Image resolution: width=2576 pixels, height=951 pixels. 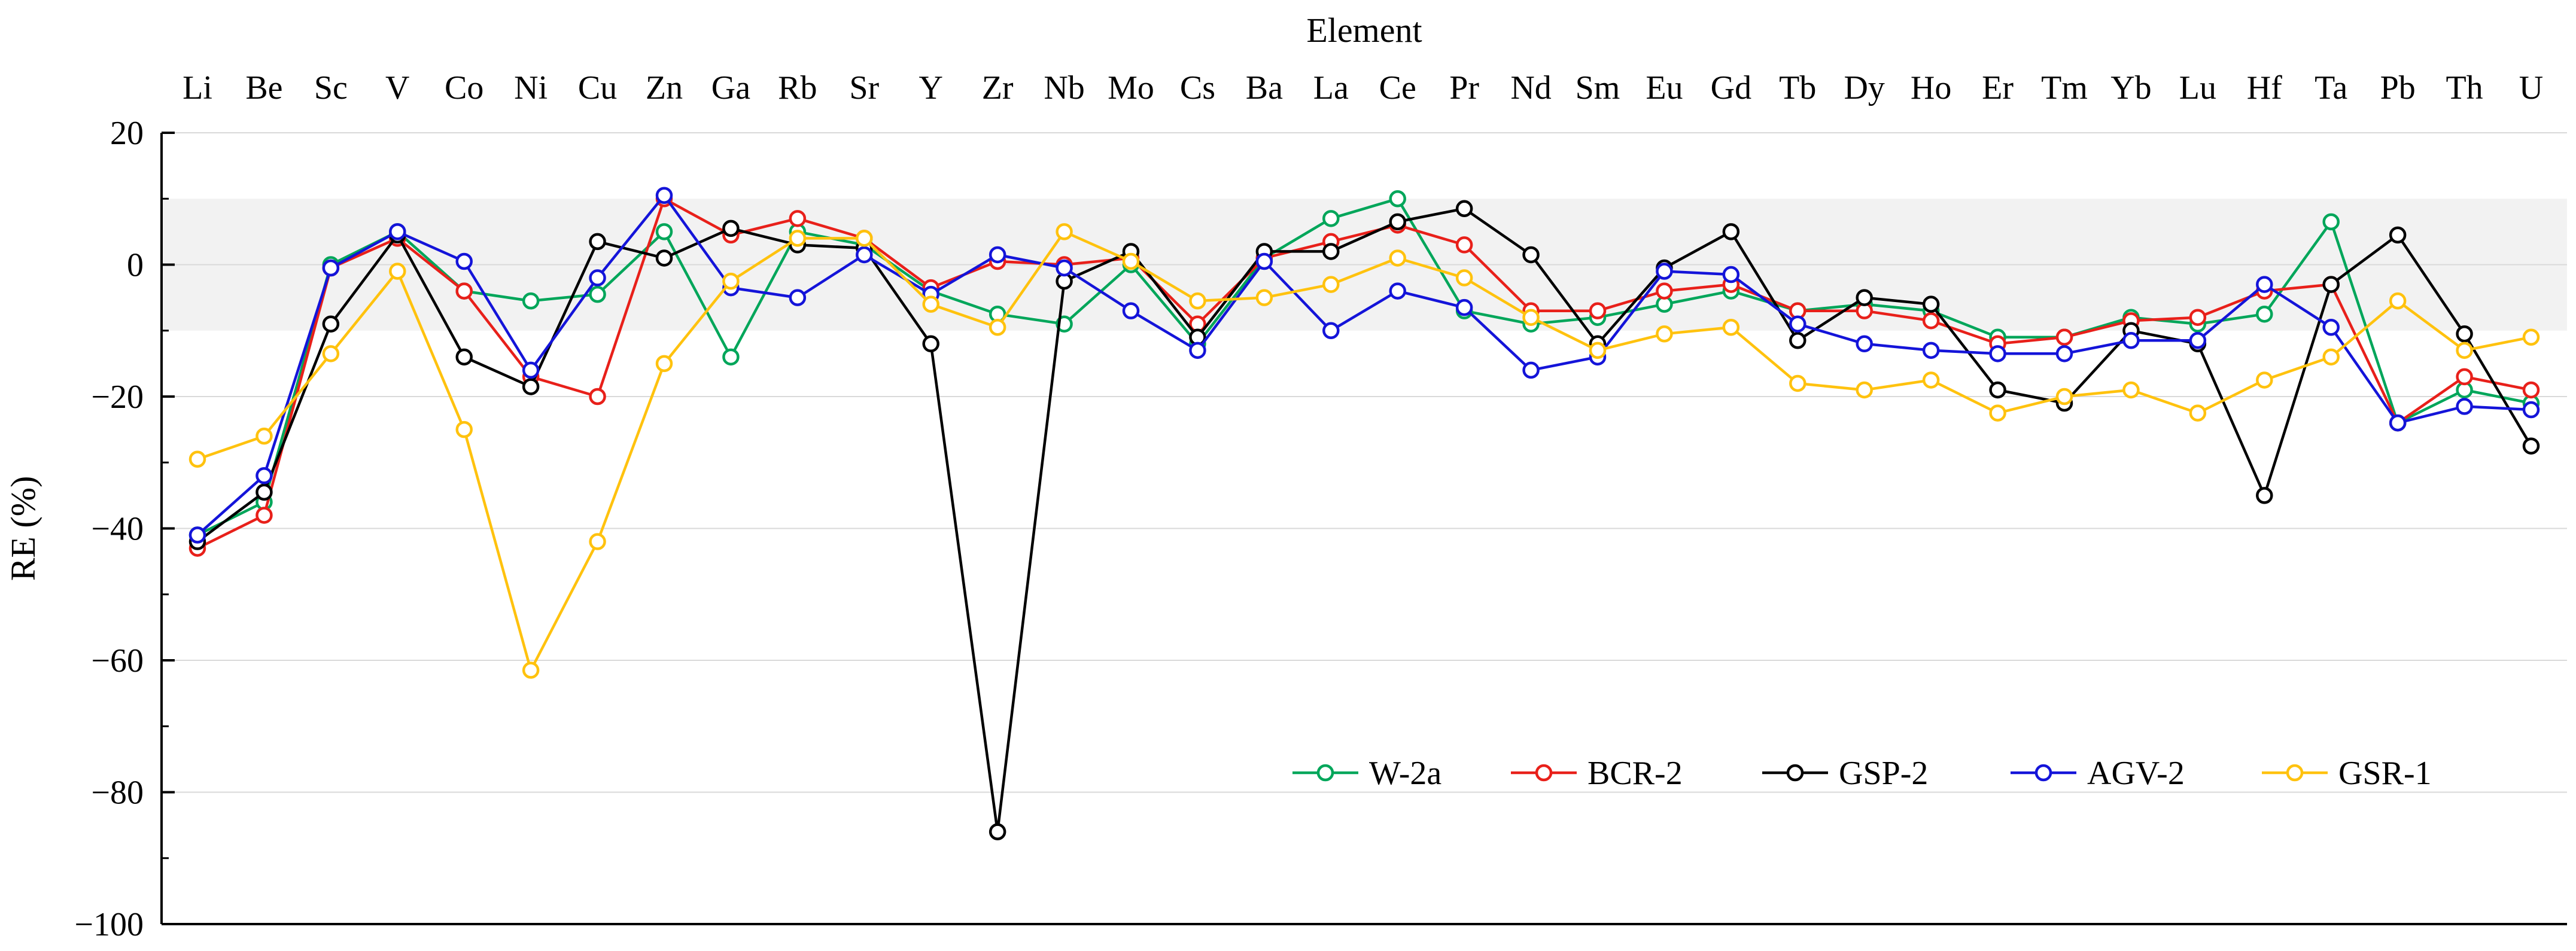 I want to click on legend-item: GSP-2, so click(x=1845, y=773).